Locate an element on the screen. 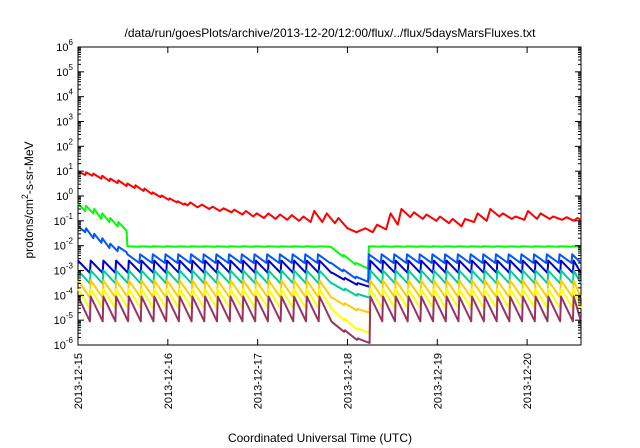 This screenshot has height=448, width=640. y-tick-label: 10² is located at coordinates (64, 145).